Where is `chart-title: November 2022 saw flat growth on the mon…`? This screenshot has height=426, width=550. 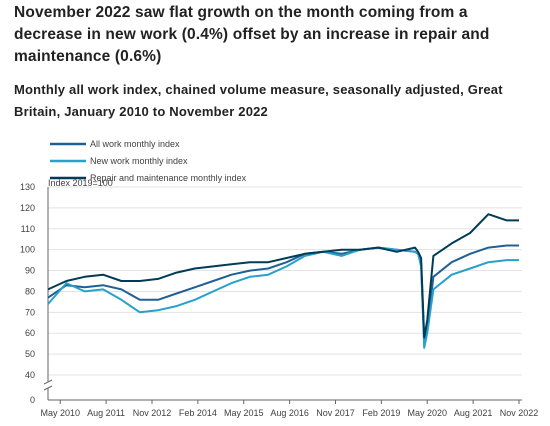 chart-title: November 2022 saw flat growth on the mon… is located at coordinates (252, 34).